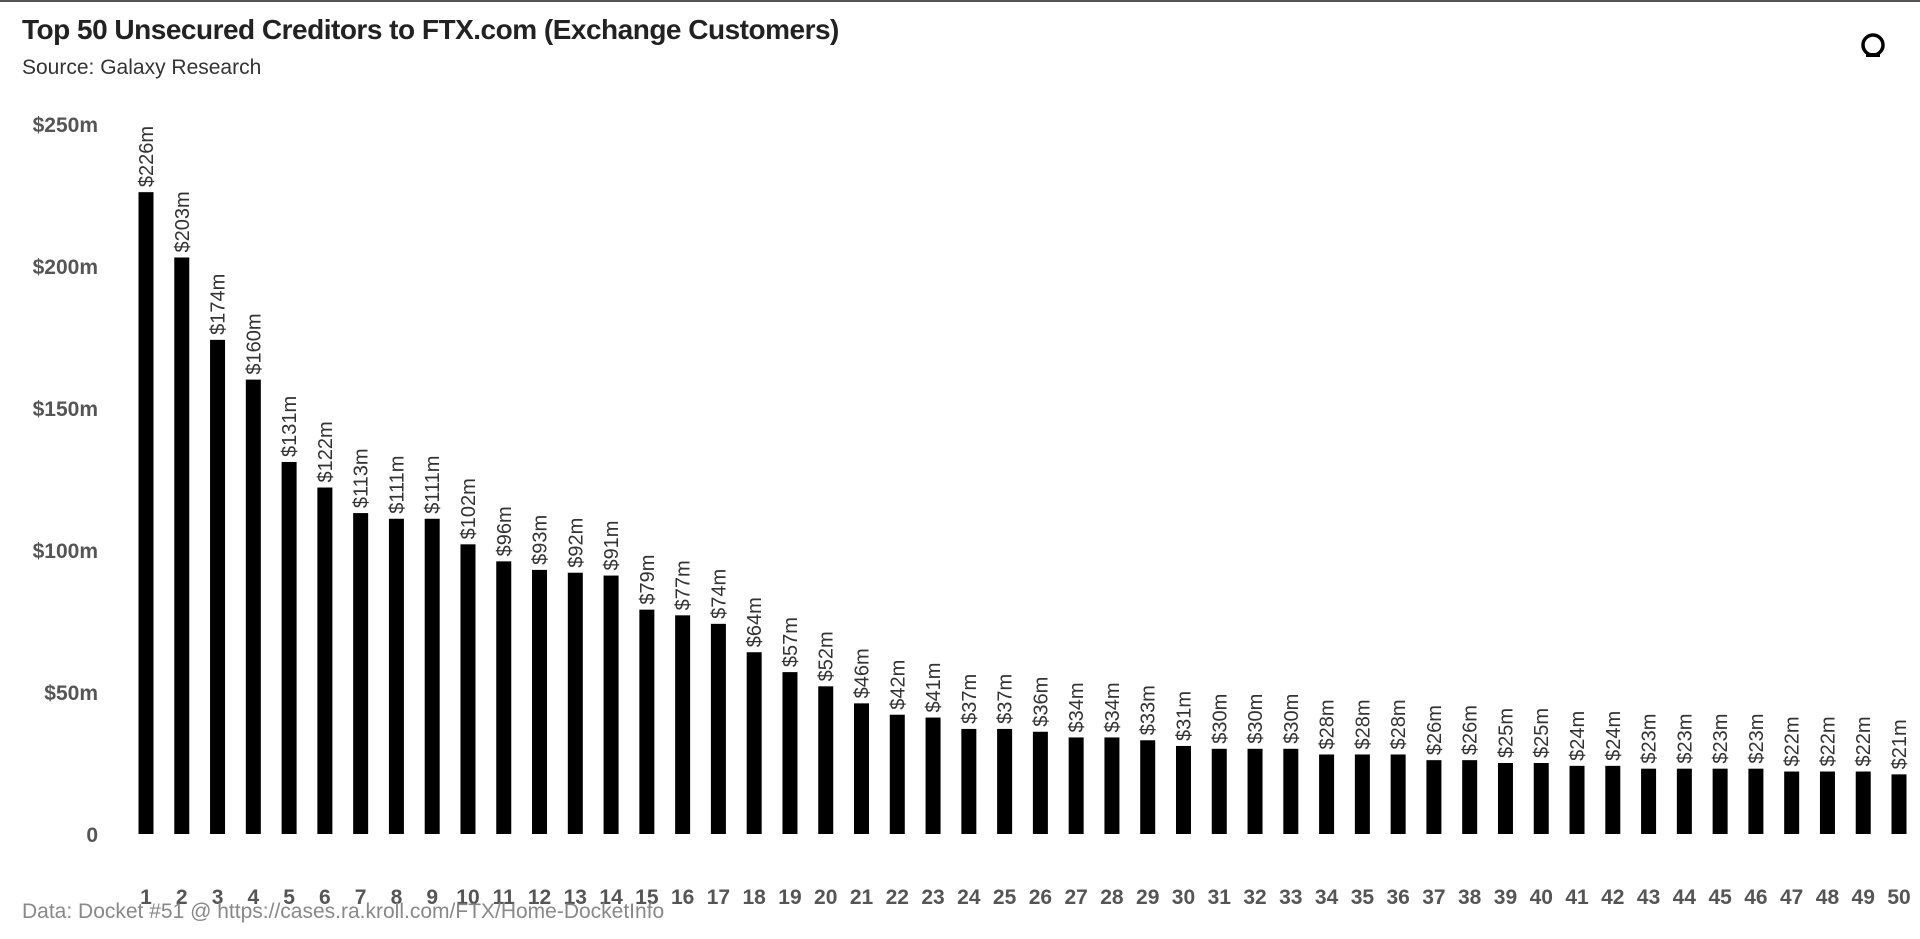 The width and height of the screenshot is (1920, 939). I want to click on x-tick-label: 14, so click(611, 897).